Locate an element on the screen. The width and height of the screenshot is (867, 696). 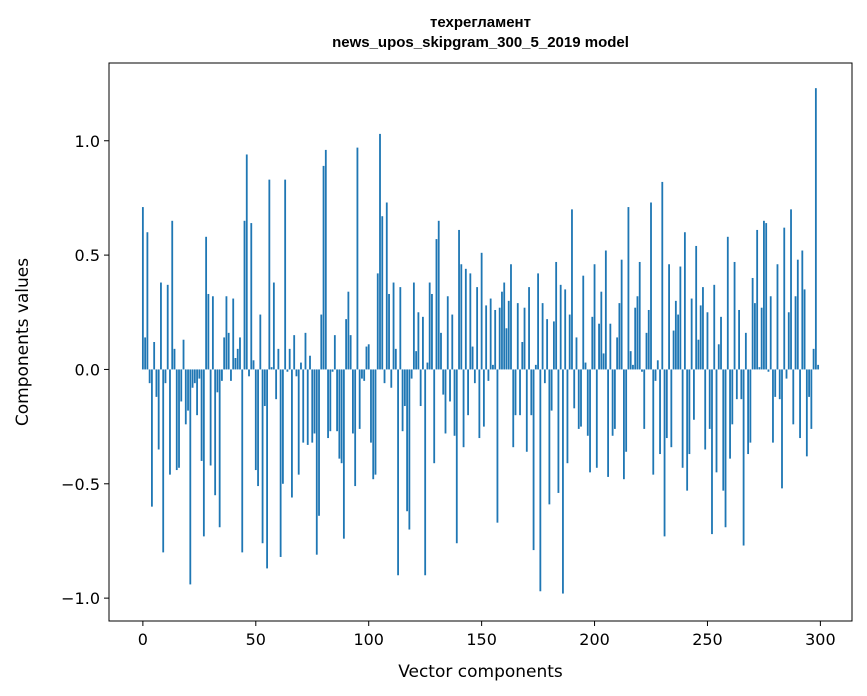
x-tick-label: 50 is located at coordinates (256, 639).